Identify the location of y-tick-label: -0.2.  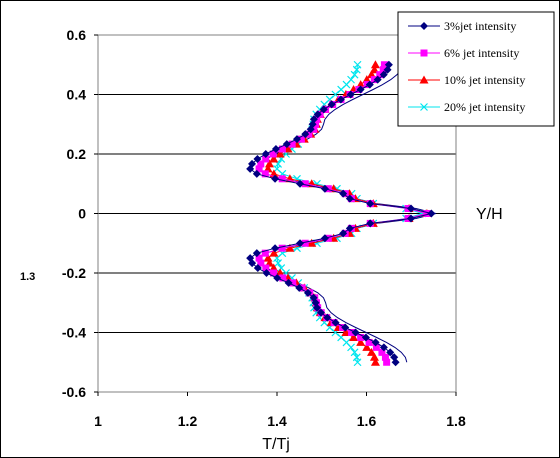
(74, 273).